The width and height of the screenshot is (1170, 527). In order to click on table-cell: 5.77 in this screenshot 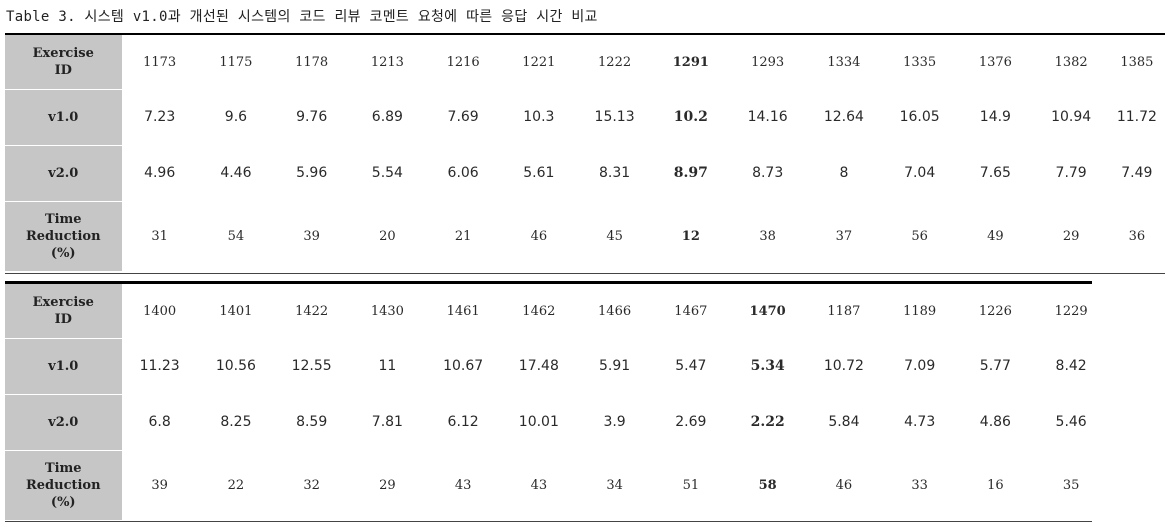, I will do `click(995, 366)`.